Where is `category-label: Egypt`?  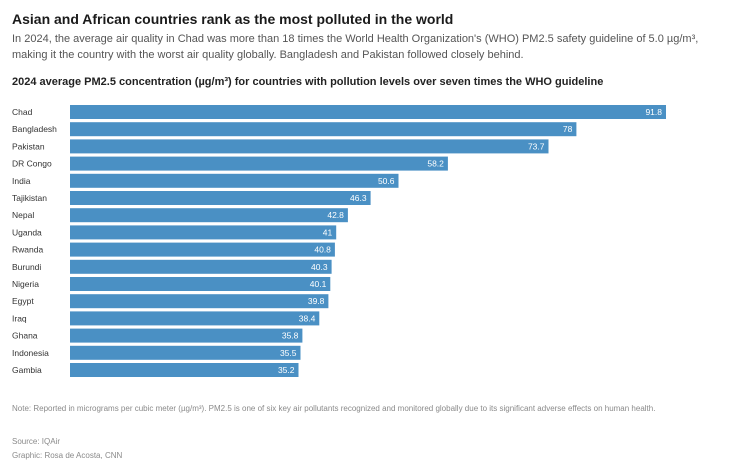 category-label: Egypt is located at coordinates (23, 301).